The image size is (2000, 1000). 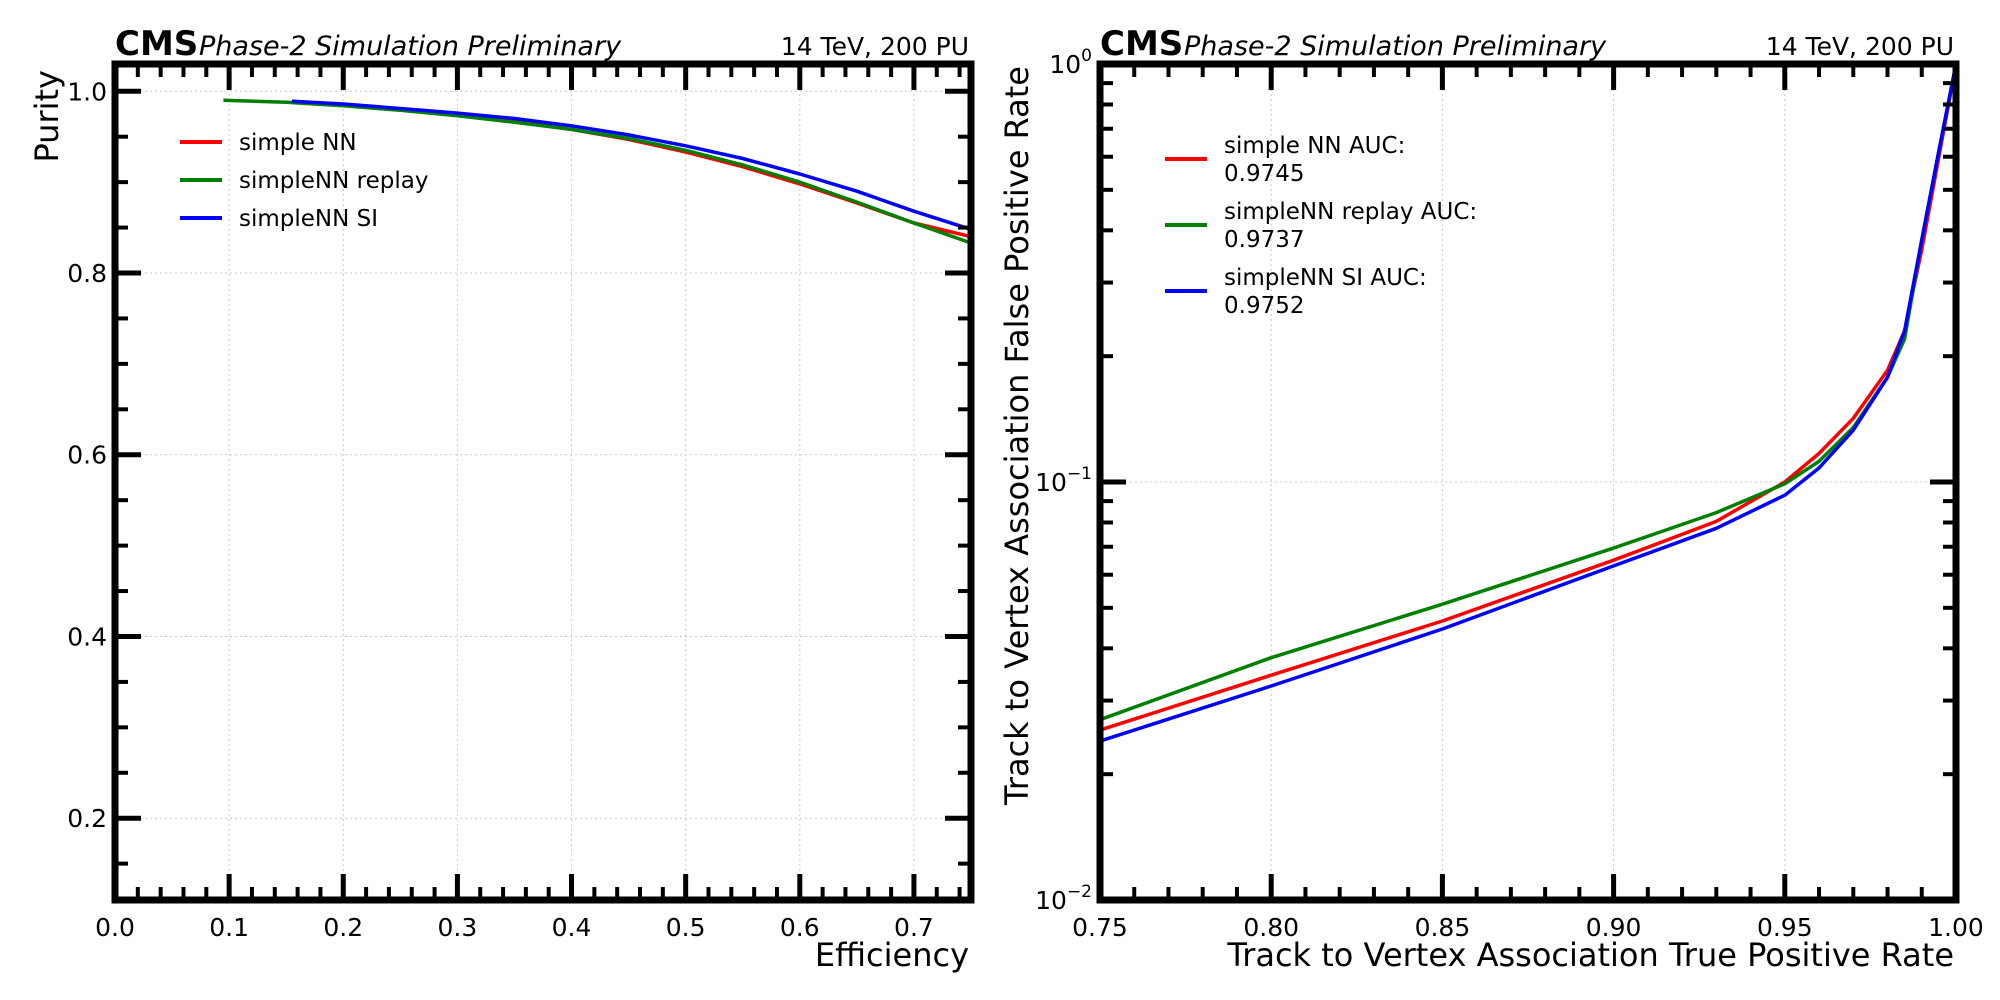 What do you see at coordinates (800, 927) in the screenshot?
I see `x-tick-label: 0.6` at bounding box center [800, 927].